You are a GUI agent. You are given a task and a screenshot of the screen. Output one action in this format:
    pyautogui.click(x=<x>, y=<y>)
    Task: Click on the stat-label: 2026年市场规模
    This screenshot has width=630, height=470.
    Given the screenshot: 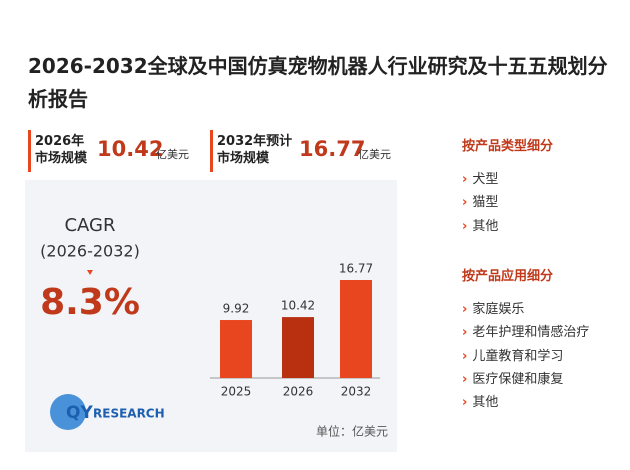 What is the action you would take?
    pyautogui.click(x=61, y=150)
    